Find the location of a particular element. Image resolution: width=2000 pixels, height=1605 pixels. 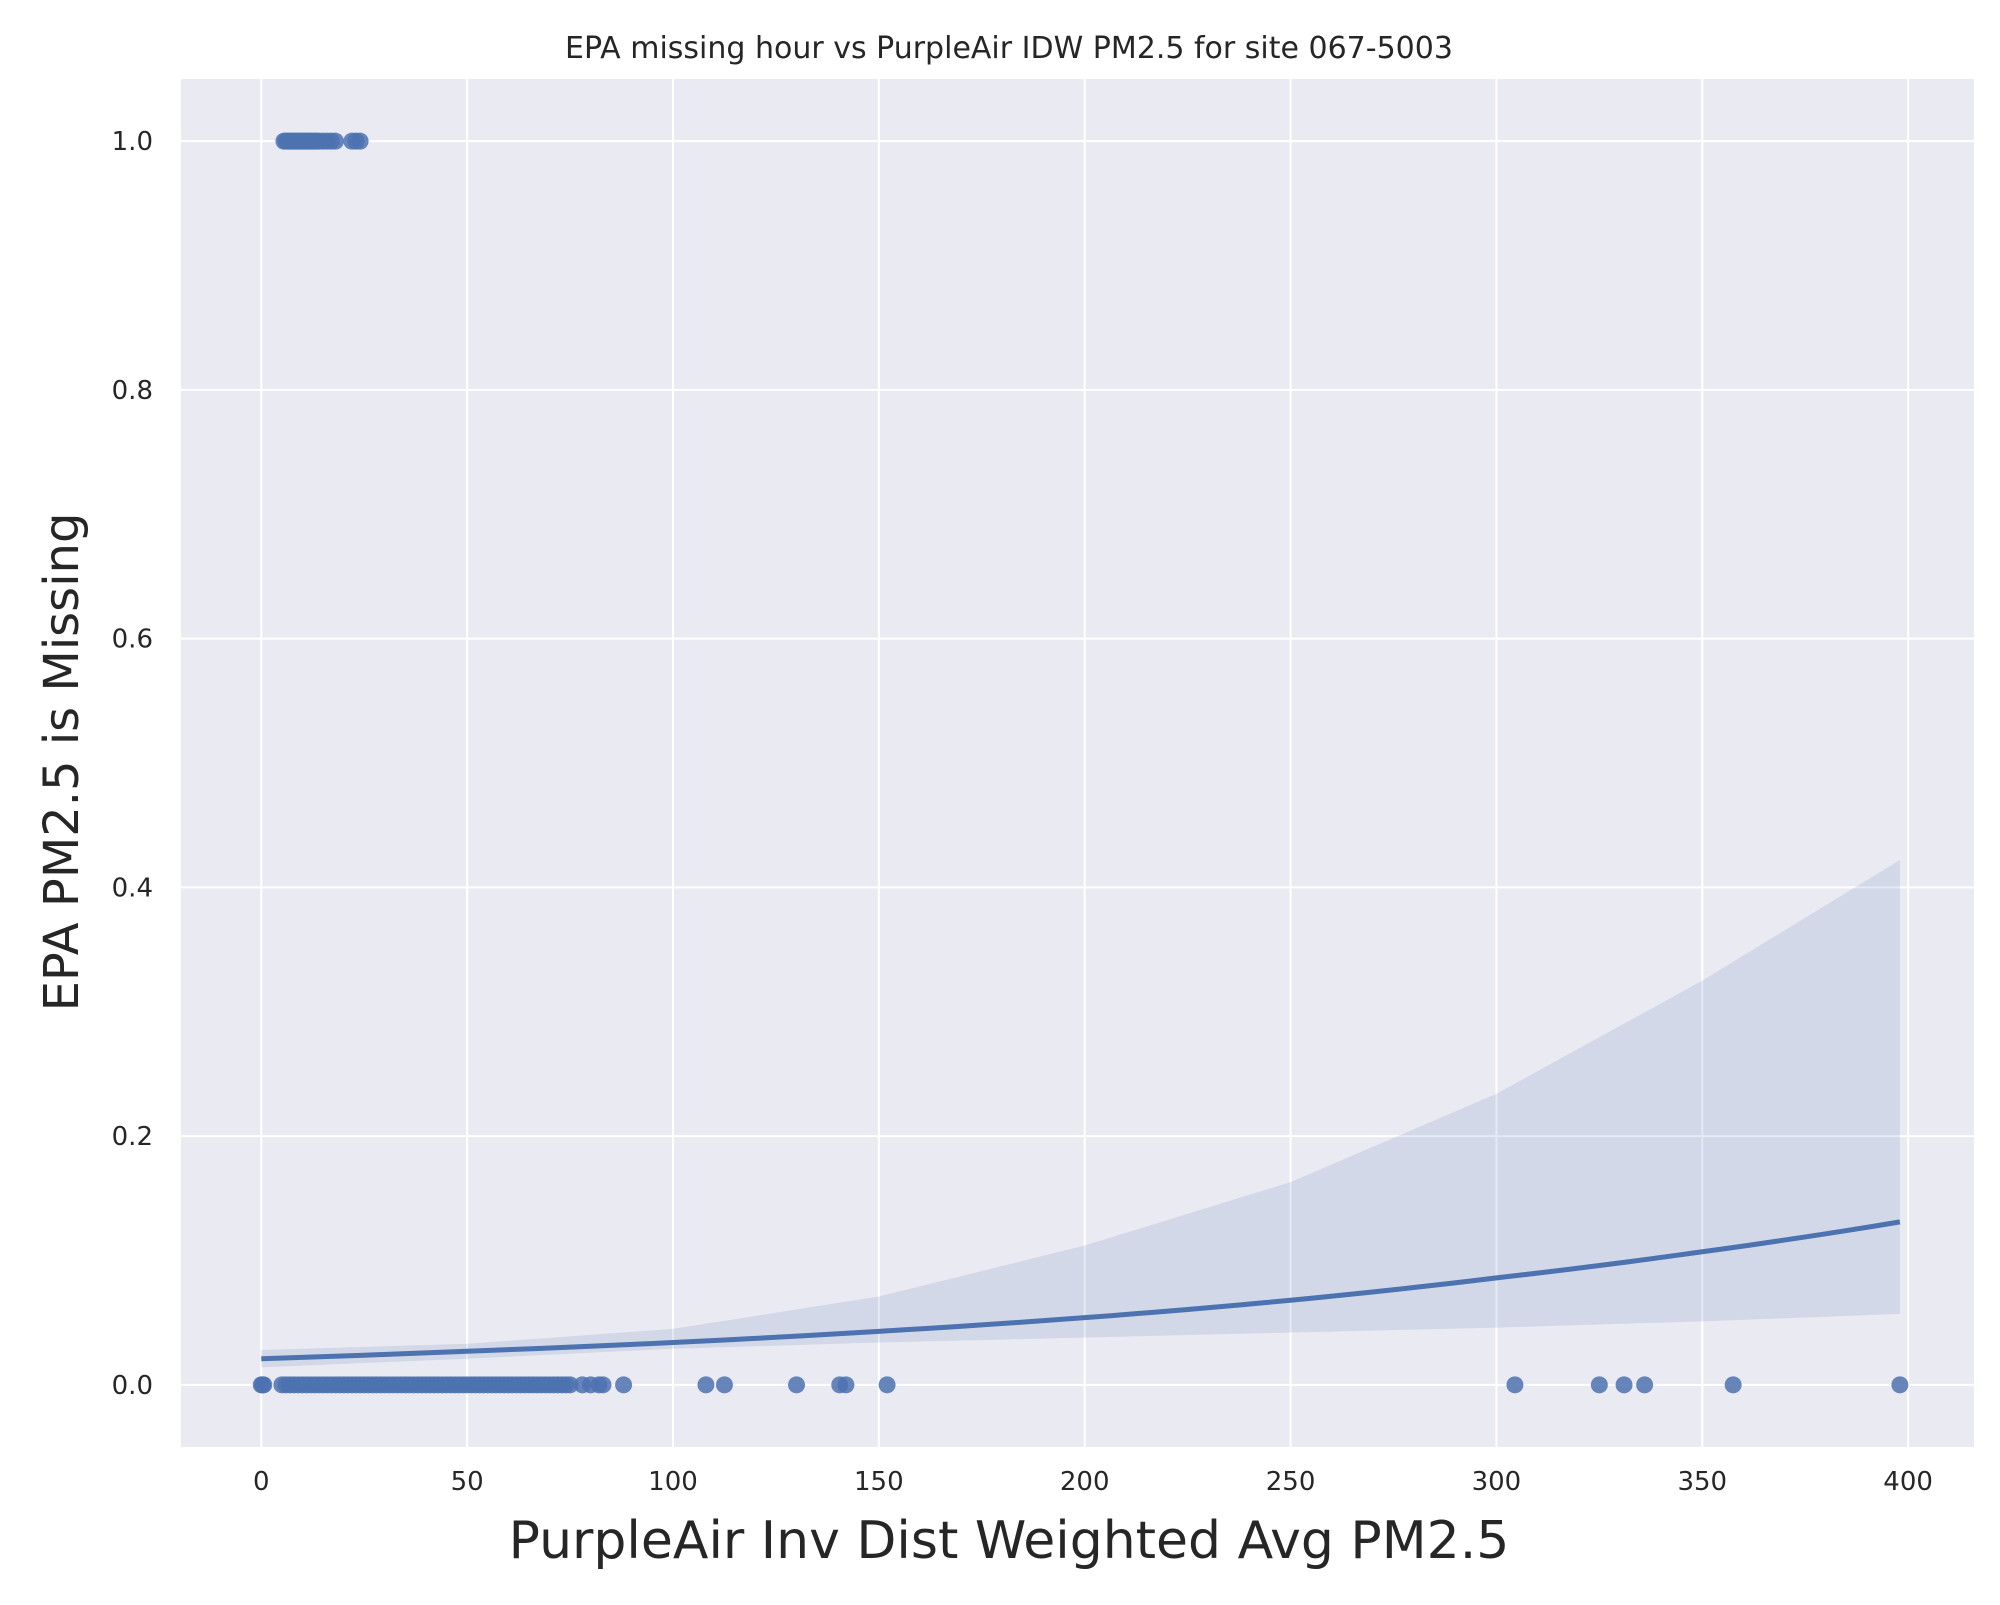

x-tick-label: 50 is located at coordinates (467, 1482).